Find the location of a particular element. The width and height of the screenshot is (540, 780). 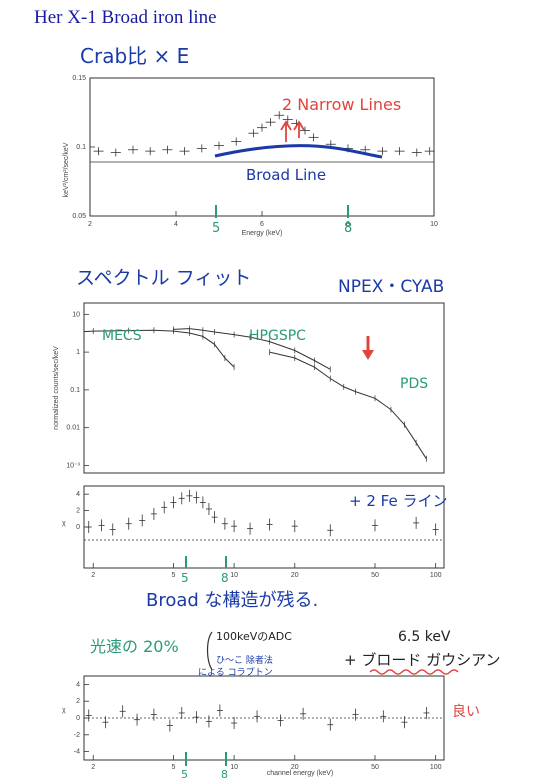

fit-y-tick-label: 1 is located at coordinates (78, 352).